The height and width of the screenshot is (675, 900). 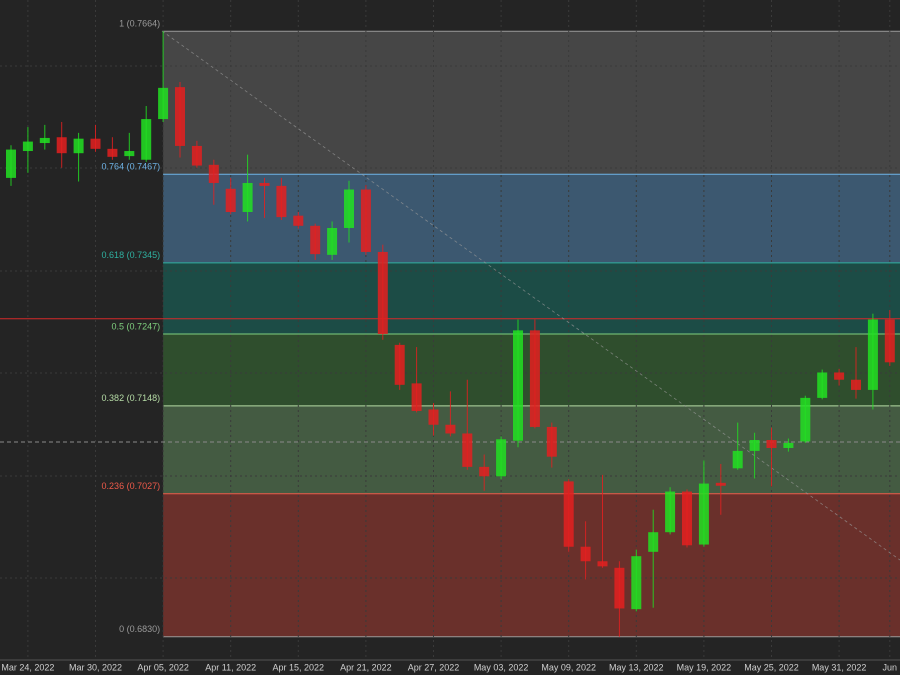 I want to click on fib-level-label: 0.5 (0.7247), so click(x=136, y=326).